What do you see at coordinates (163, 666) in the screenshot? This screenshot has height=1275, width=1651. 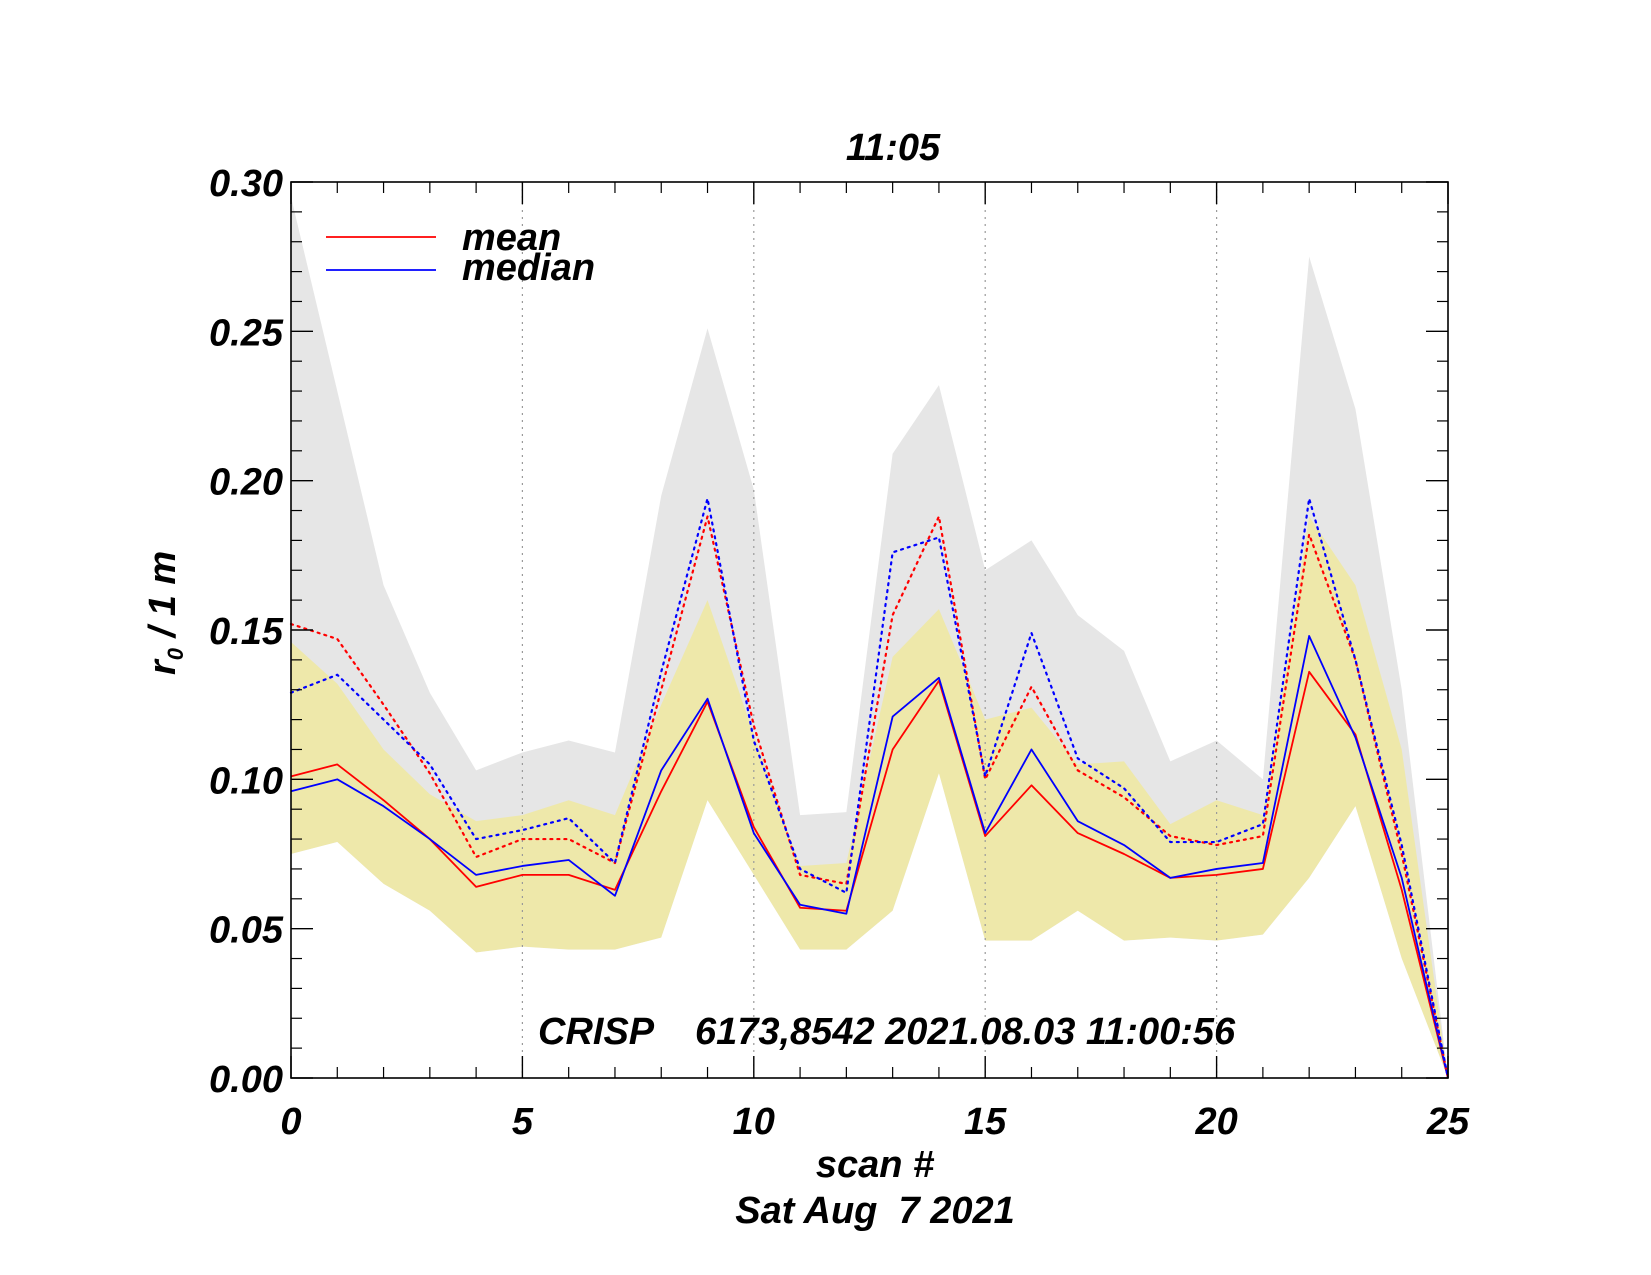 I see `y-axis-label-r: r` at bounding box center [163, 666].